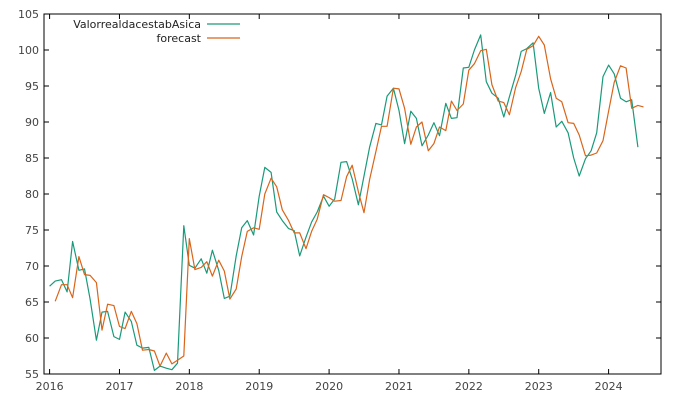 The width and height of the screenshot is (680, 404). Describe the element at coordinates (189, 386) in the screenshot. I see `x-tick-label: 2018` at that location.